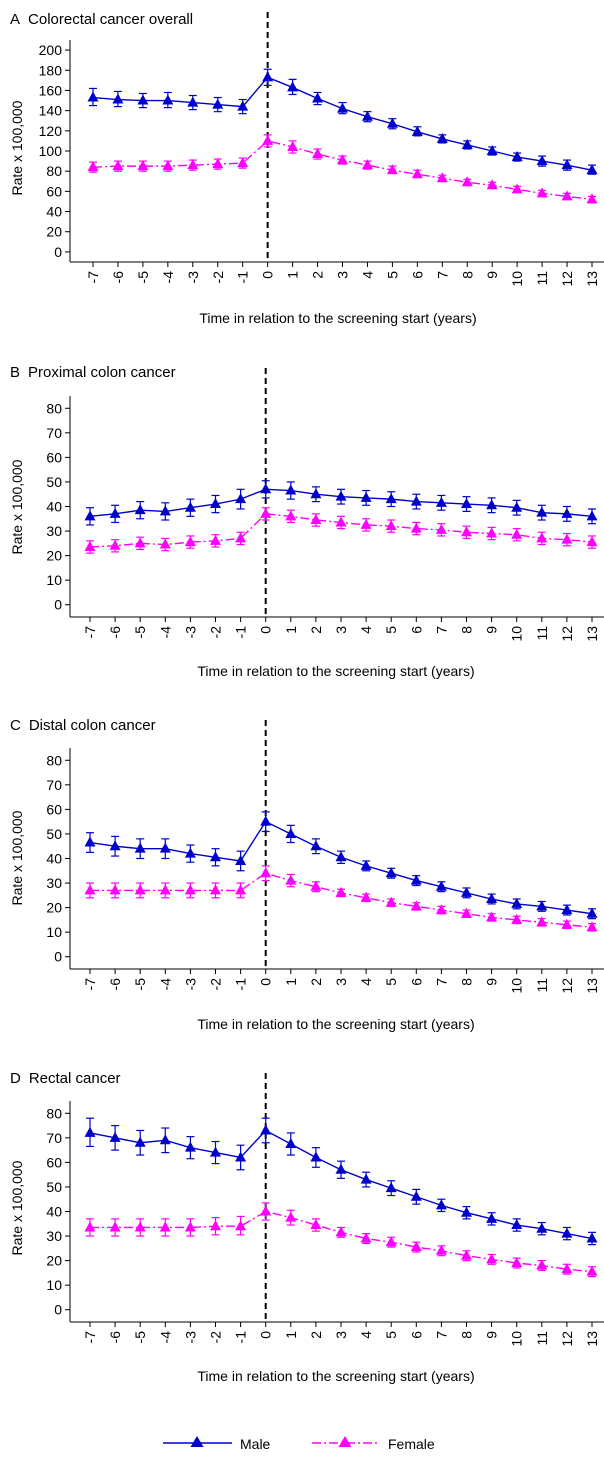 The width and height of the screenshot is (604, 1460). Describe the element at coordinates (316, 982) in the screenshot. I see `panel-c-xtick-label: 2` at that location.